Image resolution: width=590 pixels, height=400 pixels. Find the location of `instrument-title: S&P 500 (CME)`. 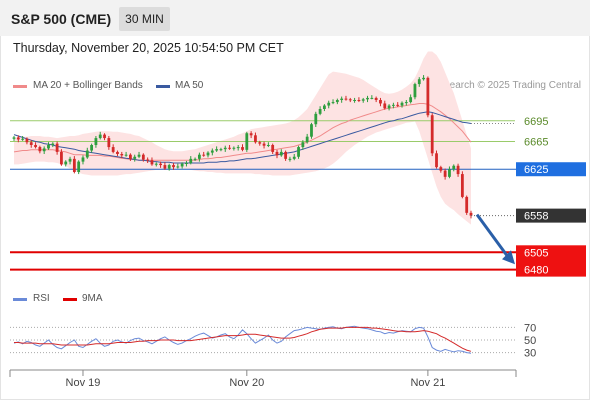

instrument-title: S&P 500 (CME) is located at coordinates (61, 19).